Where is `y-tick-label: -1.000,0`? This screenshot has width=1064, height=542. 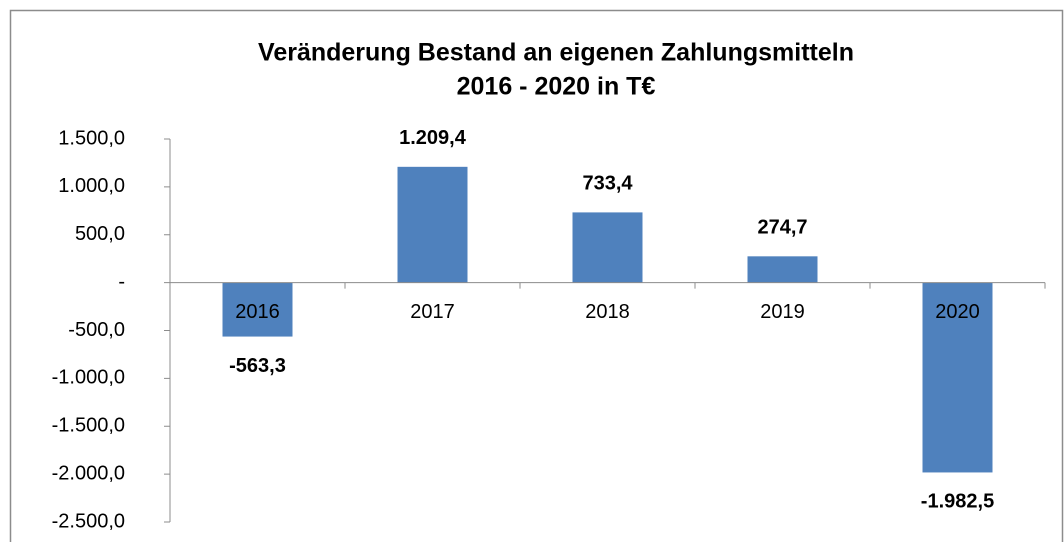
y-tick-label: -1.000,0 is located at coordinates (88, 378).